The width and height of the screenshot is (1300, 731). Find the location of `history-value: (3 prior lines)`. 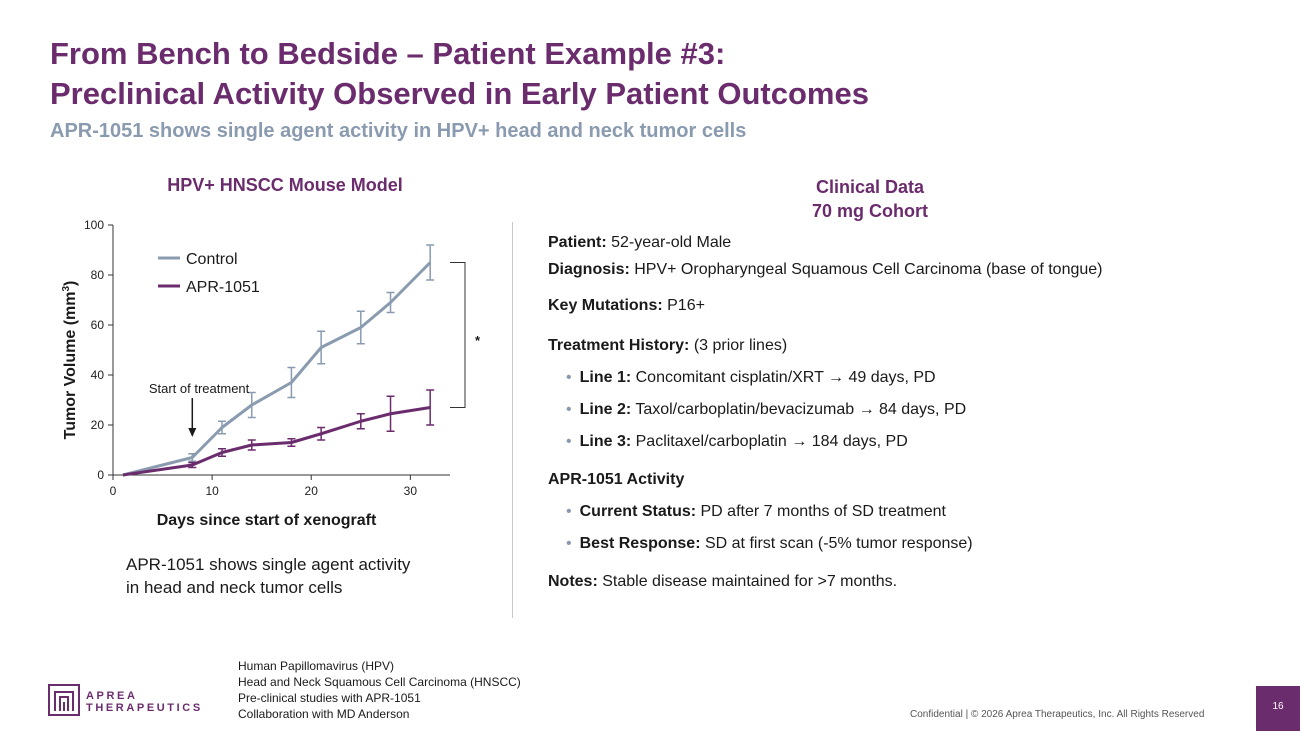

history-value: (3 prior lines) is located at coordinates (738, 345).